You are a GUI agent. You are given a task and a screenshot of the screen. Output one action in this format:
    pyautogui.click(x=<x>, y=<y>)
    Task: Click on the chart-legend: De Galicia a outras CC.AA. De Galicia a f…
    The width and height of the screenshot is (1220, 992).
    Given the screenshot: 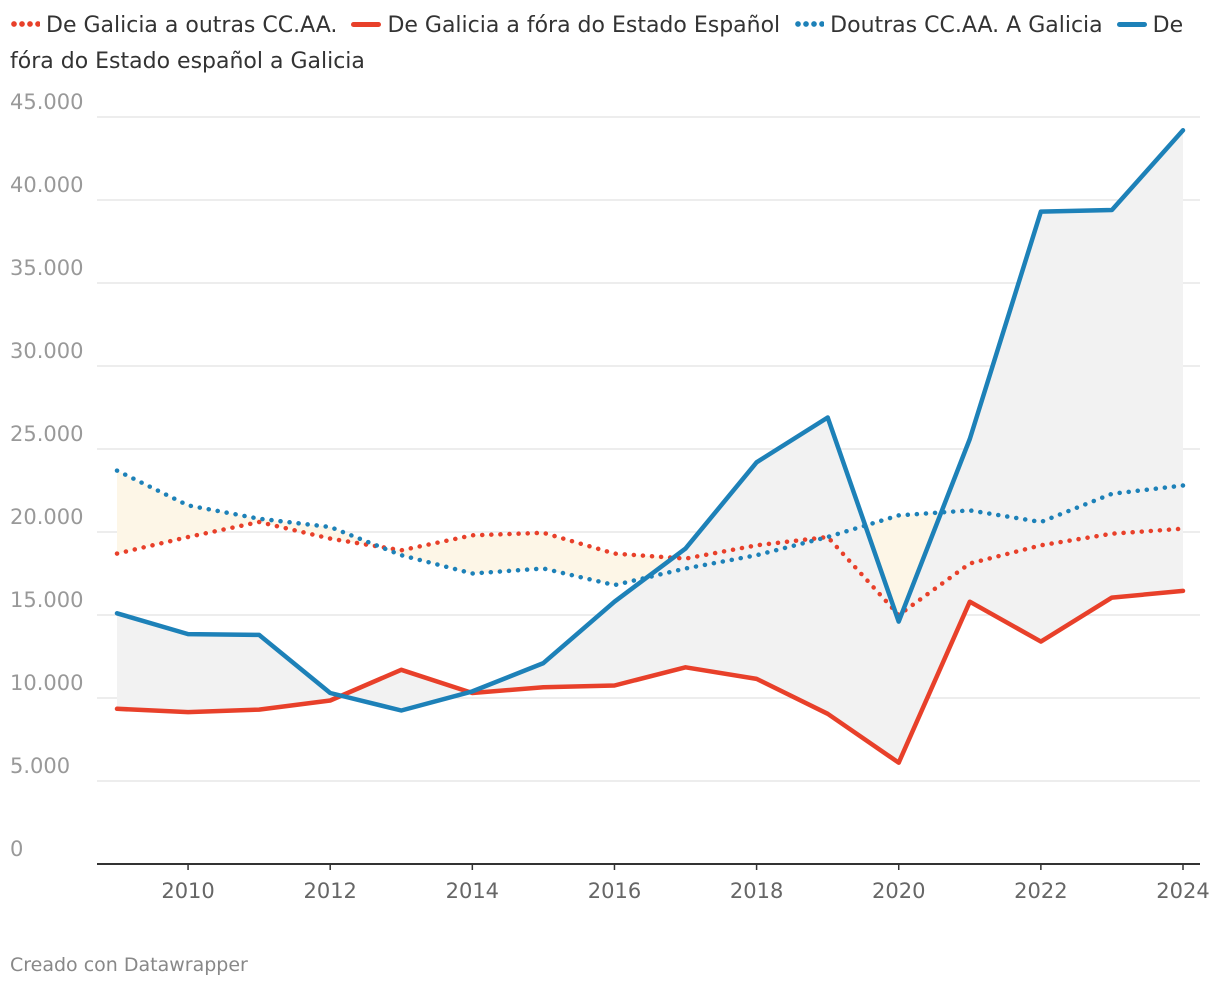 What is the action you would take?
    pyautogui.click(x=612, y=44)
    